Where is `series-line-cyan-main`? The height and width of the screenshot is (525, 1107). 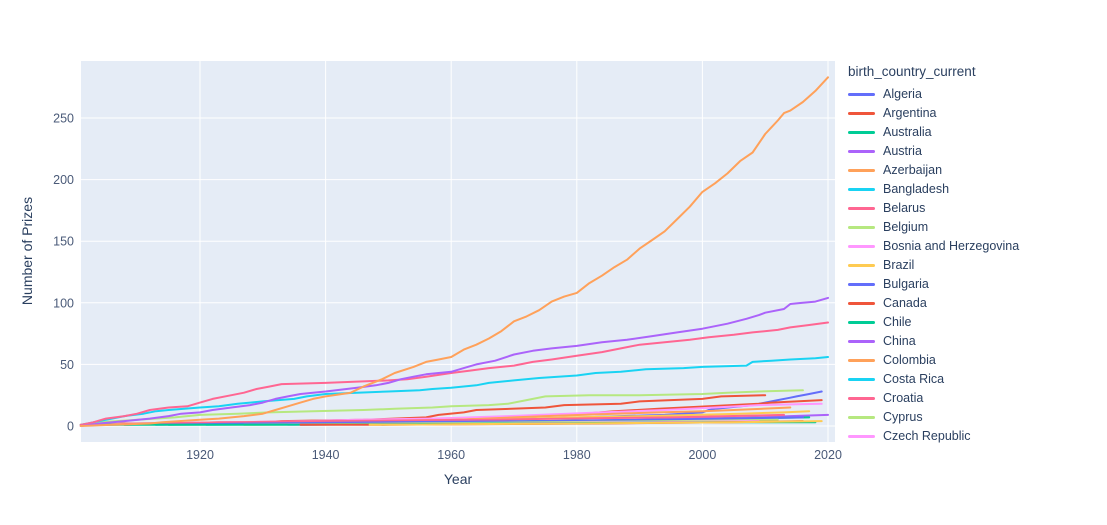 series-line-cyan-main is located at coordinates (454, 391).